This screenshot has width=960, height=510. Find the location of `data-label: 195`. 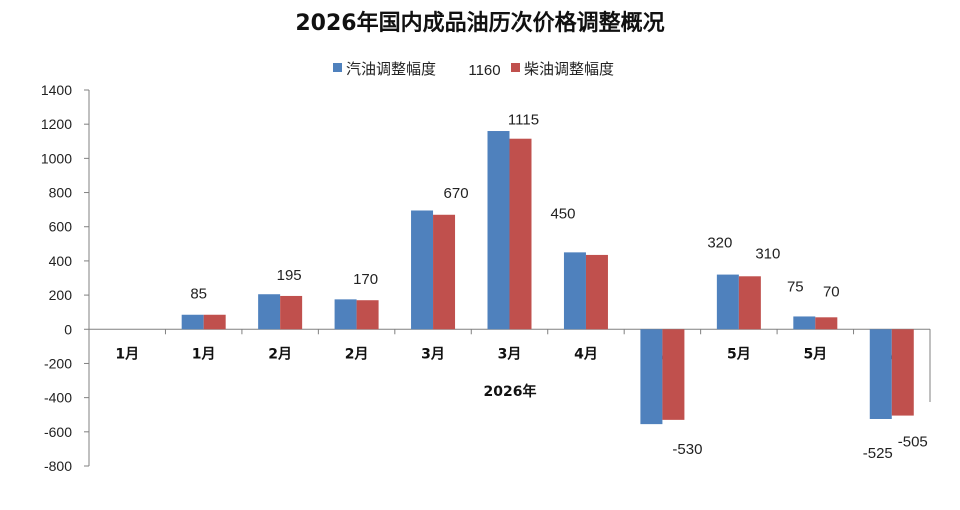

data-label: 195 is located at coordinates (289, 275).